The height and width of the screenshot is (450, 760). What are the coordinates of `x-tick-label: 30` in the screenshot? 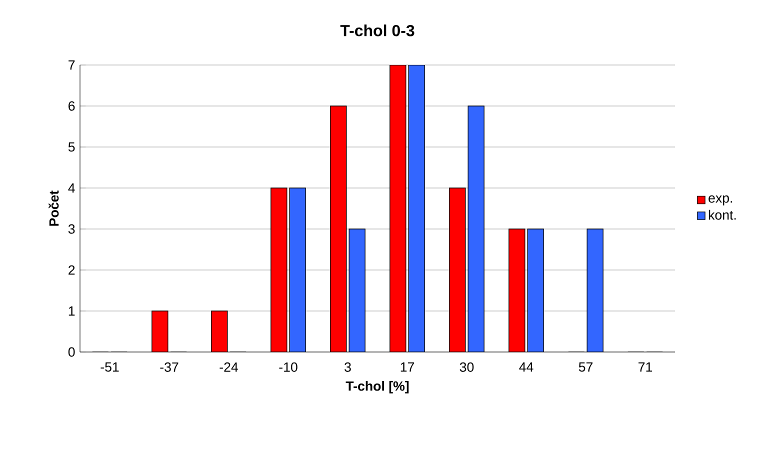 It's located at (467, 367).